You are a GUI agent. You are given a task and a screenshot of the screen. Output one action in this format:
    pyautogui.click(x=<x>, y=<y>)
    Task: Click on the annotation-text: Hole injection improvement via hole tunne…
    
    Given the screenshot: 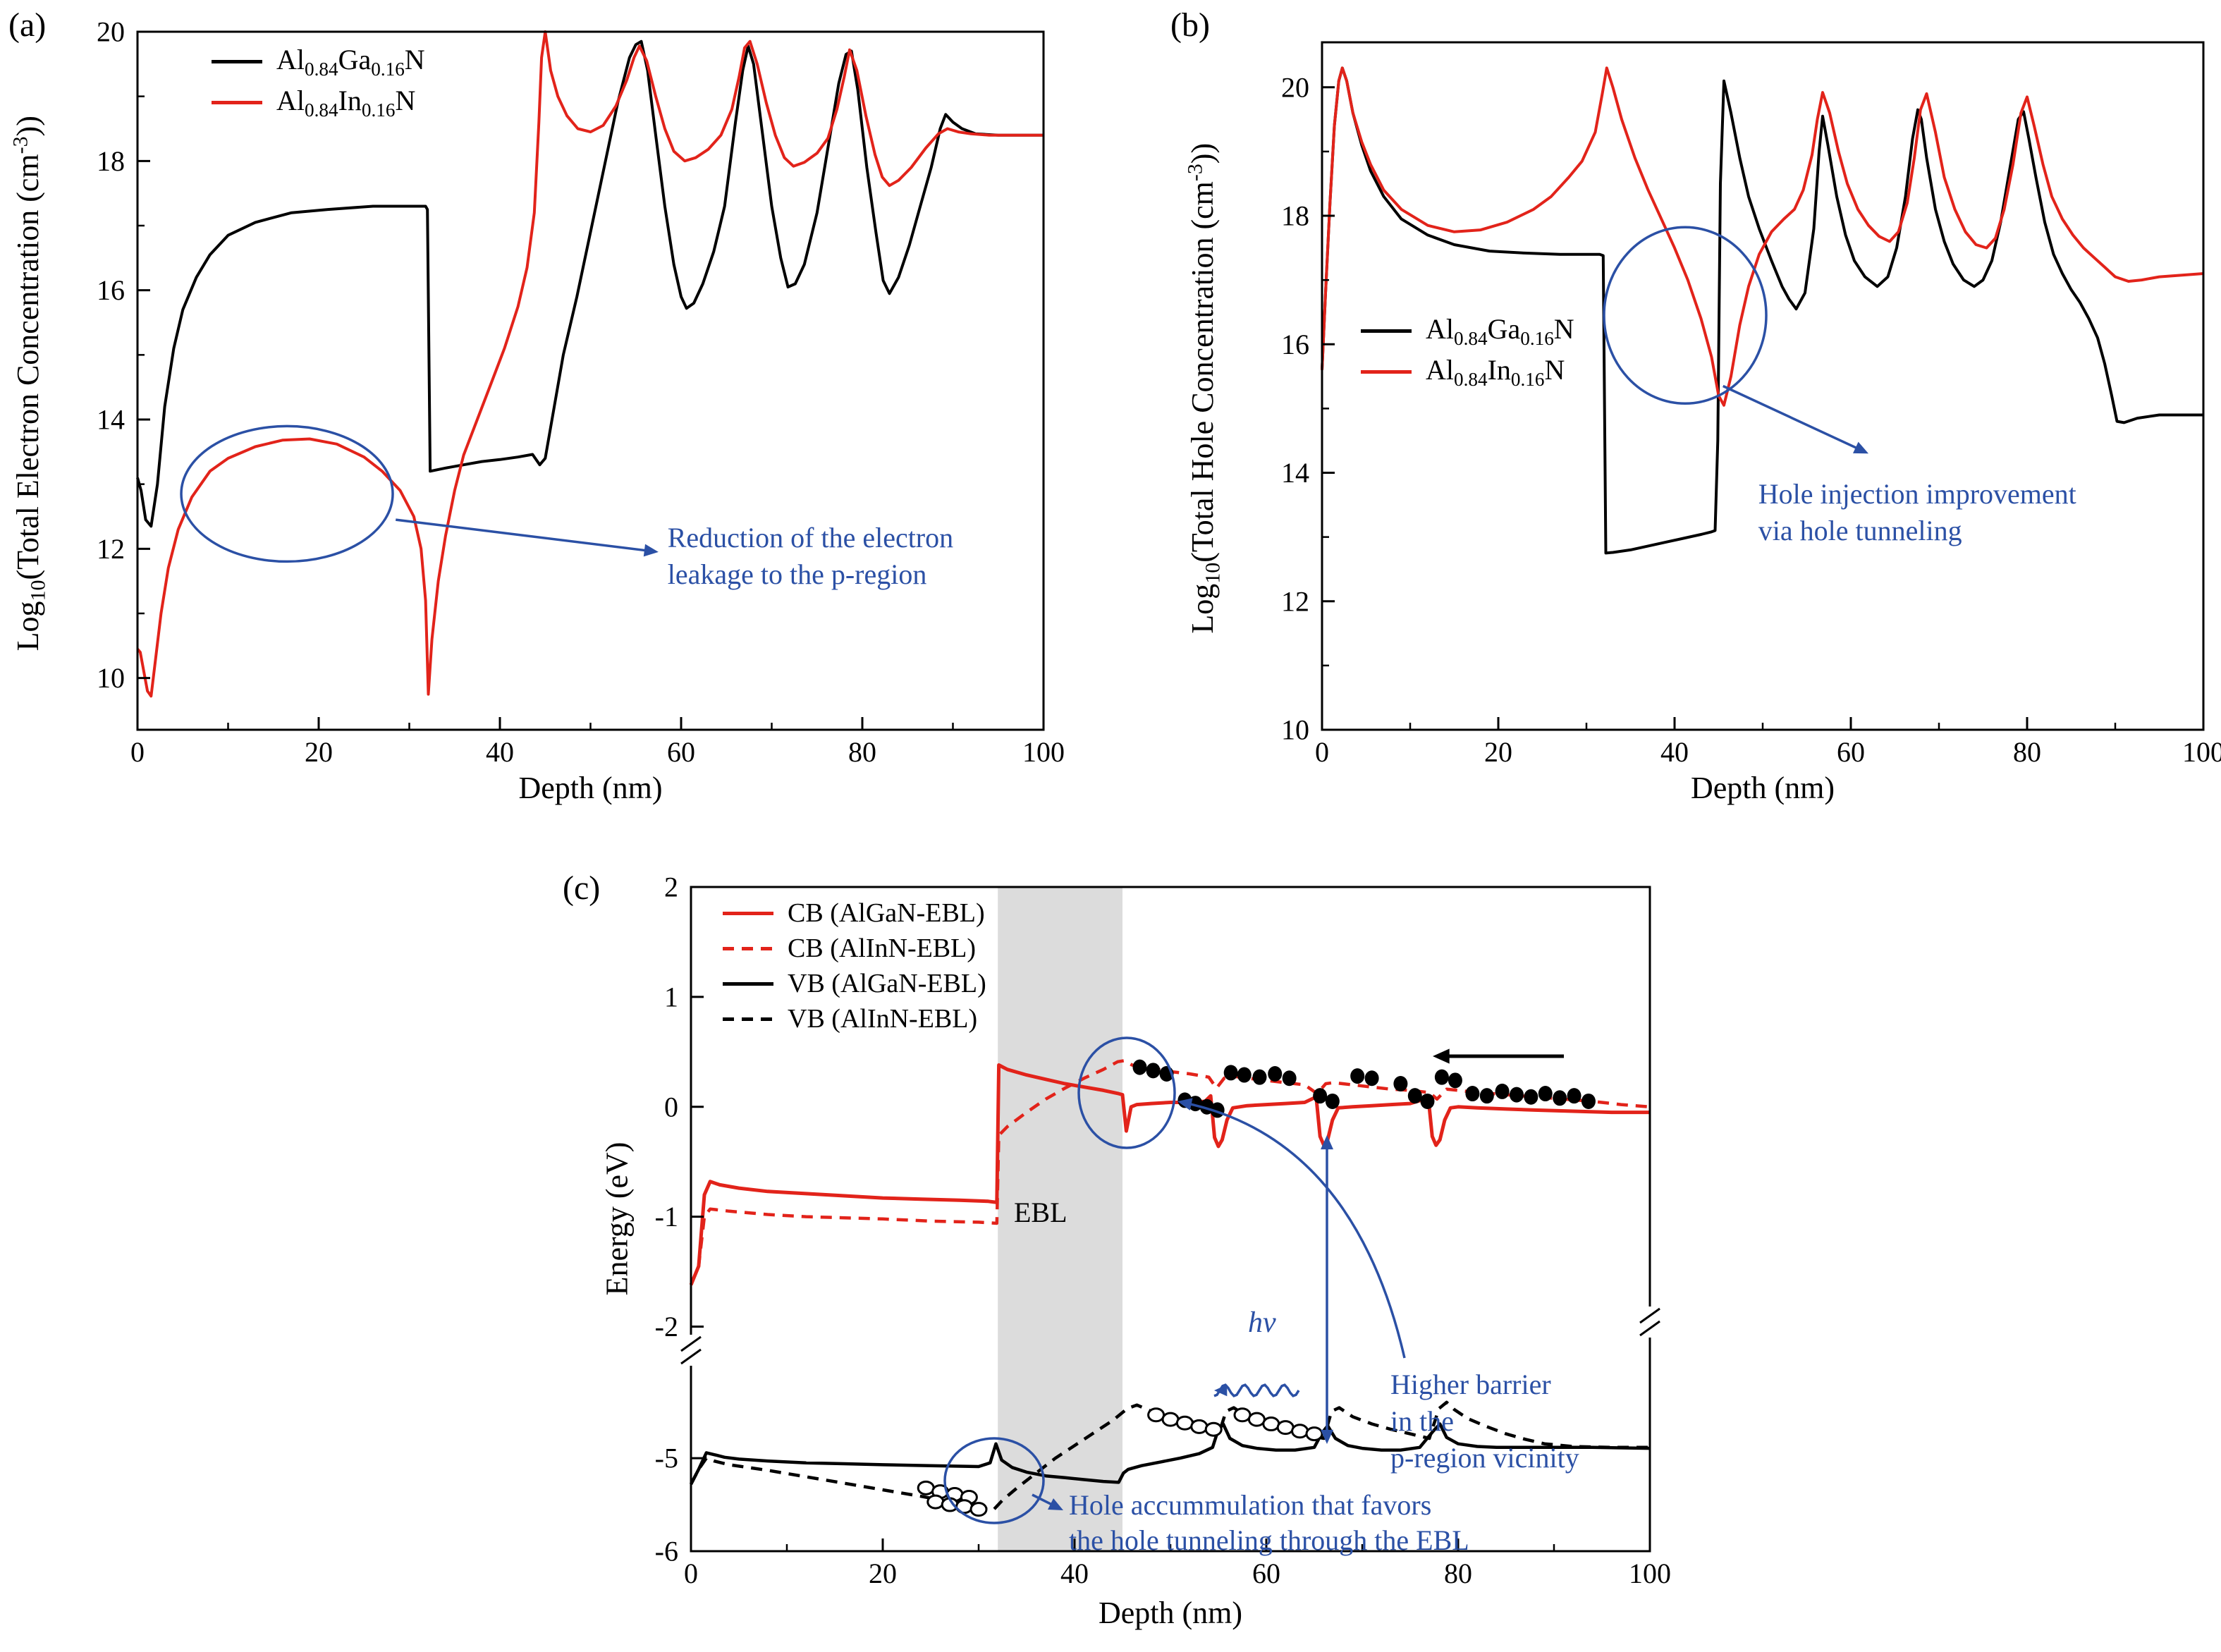 What is the action you would take?
    pyautogui.click(x=1917, y=513)
    